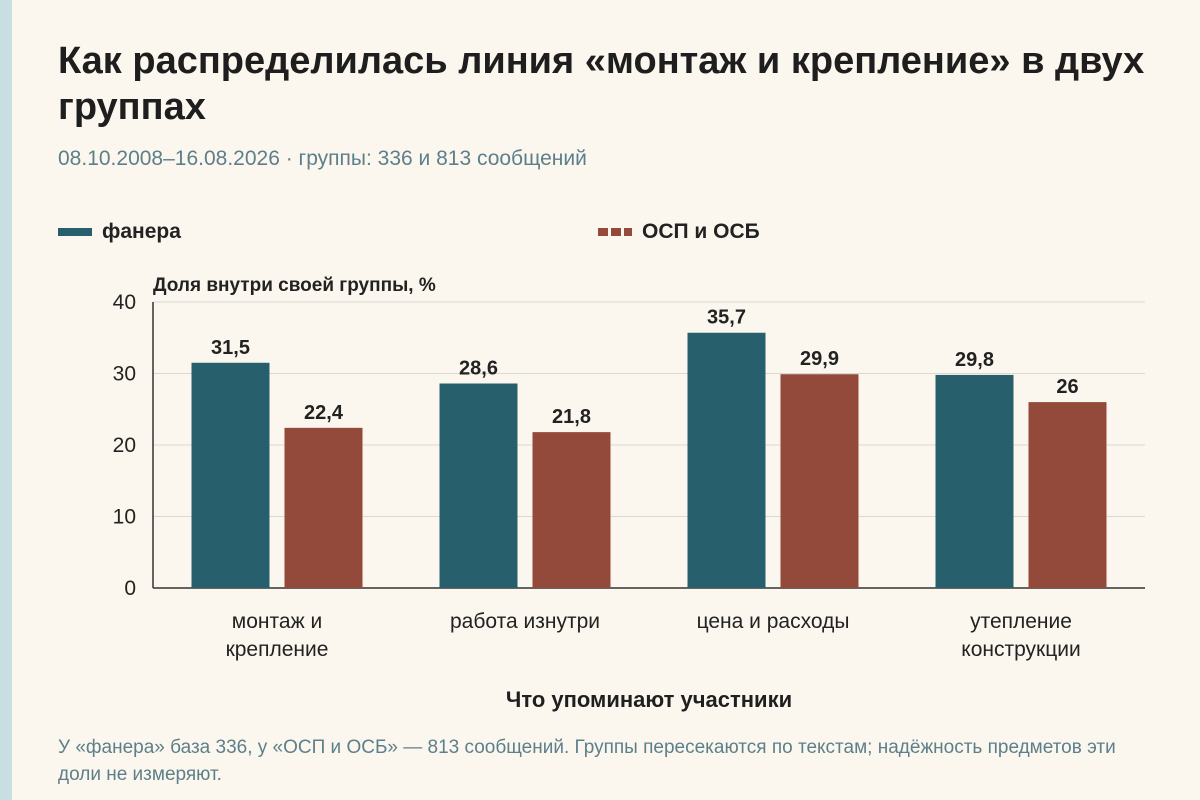 This screenshot has width=1200, height=800. What do you see at coordinates (571, 417) in the screenshot?
I see `data-label: 21,8` at bounding box center [571, 417].